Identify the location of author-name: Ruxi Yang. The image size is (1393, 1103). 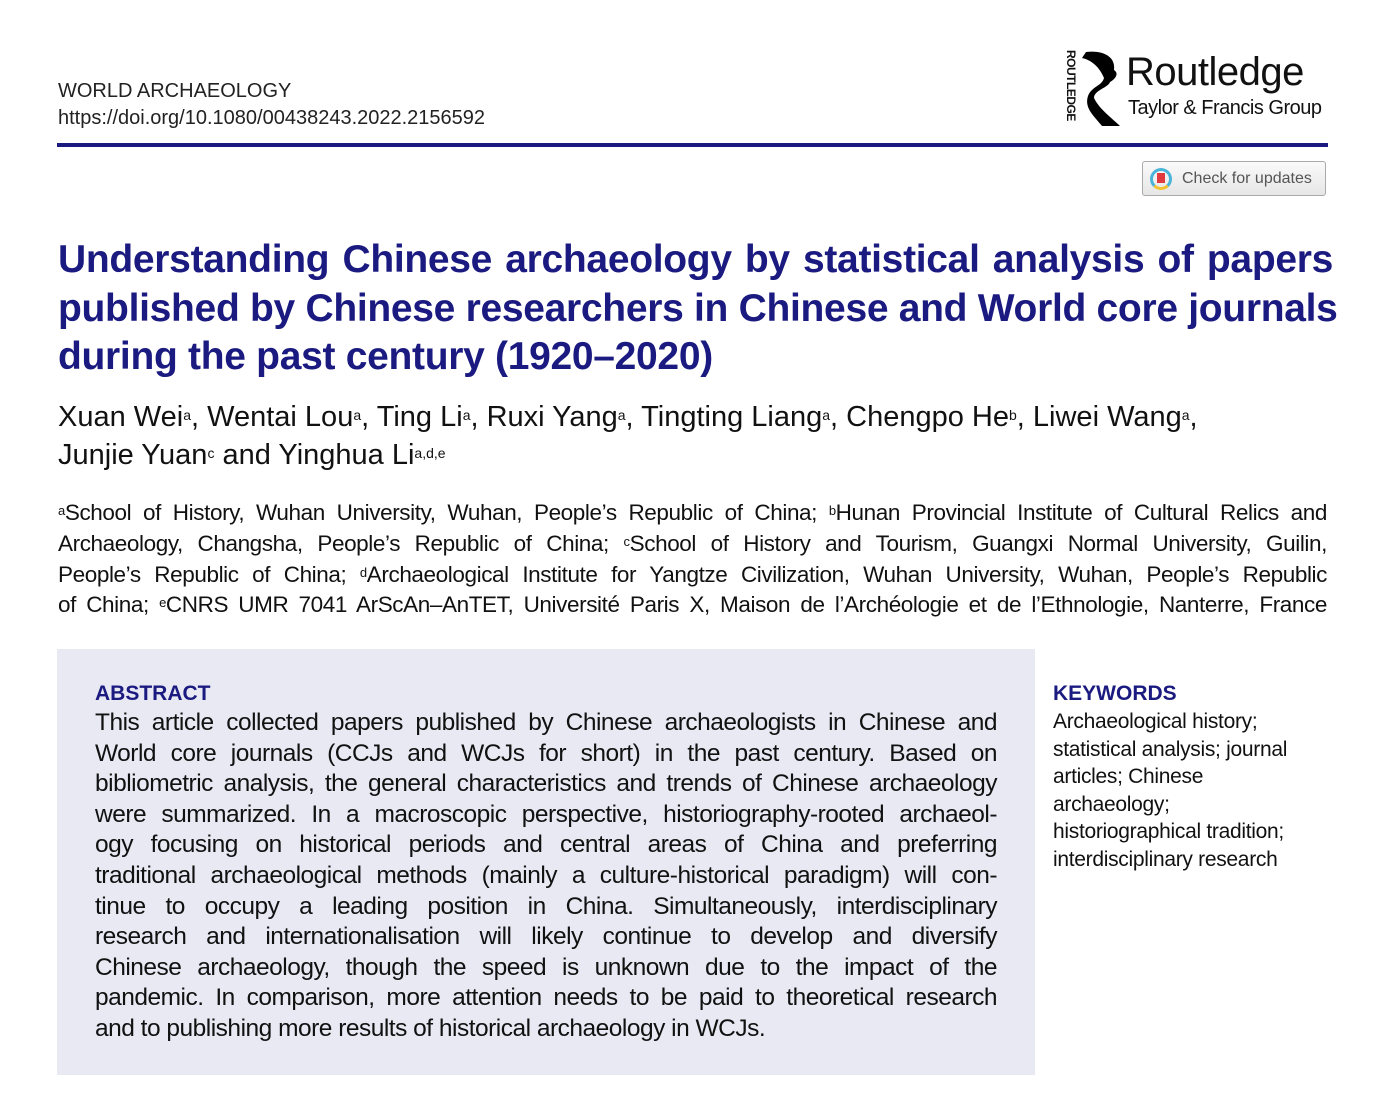
(552, 417).